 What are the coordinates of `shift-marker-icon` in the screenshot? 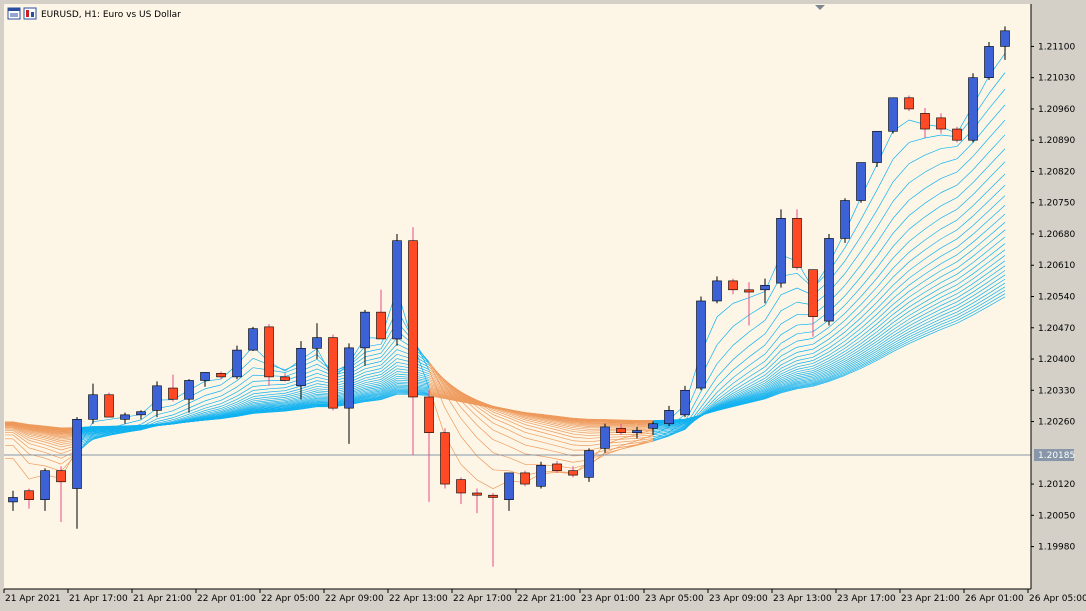 It's located at (820, 7).